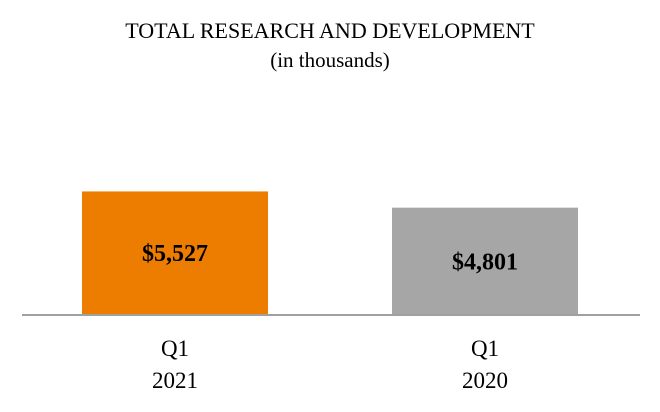 This screenshot has width=660, height=412. I want to click on x-tick-labels: Q1 2021 Q1 2020, so click(330, 364).